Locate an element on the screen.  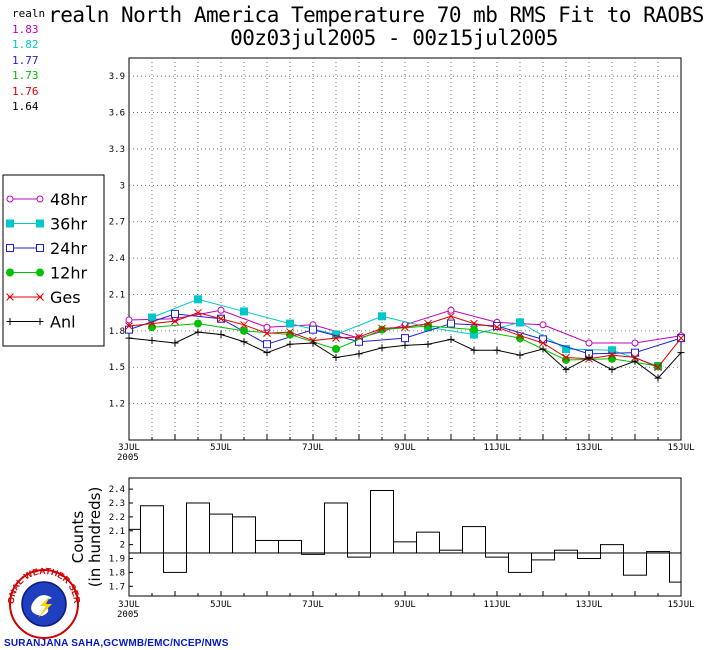
bar-y-tick-label: 1.9 is located at coordinates (117, 560).